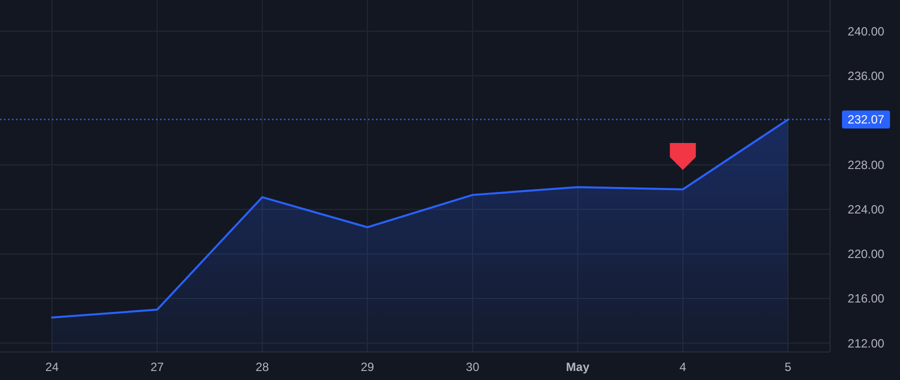 This screenshot has height=380, width=900. What do you see at coordinates (52, 367) in the screenshot?
I see `x-tick-label: 24` at bounding box center [52, 367].